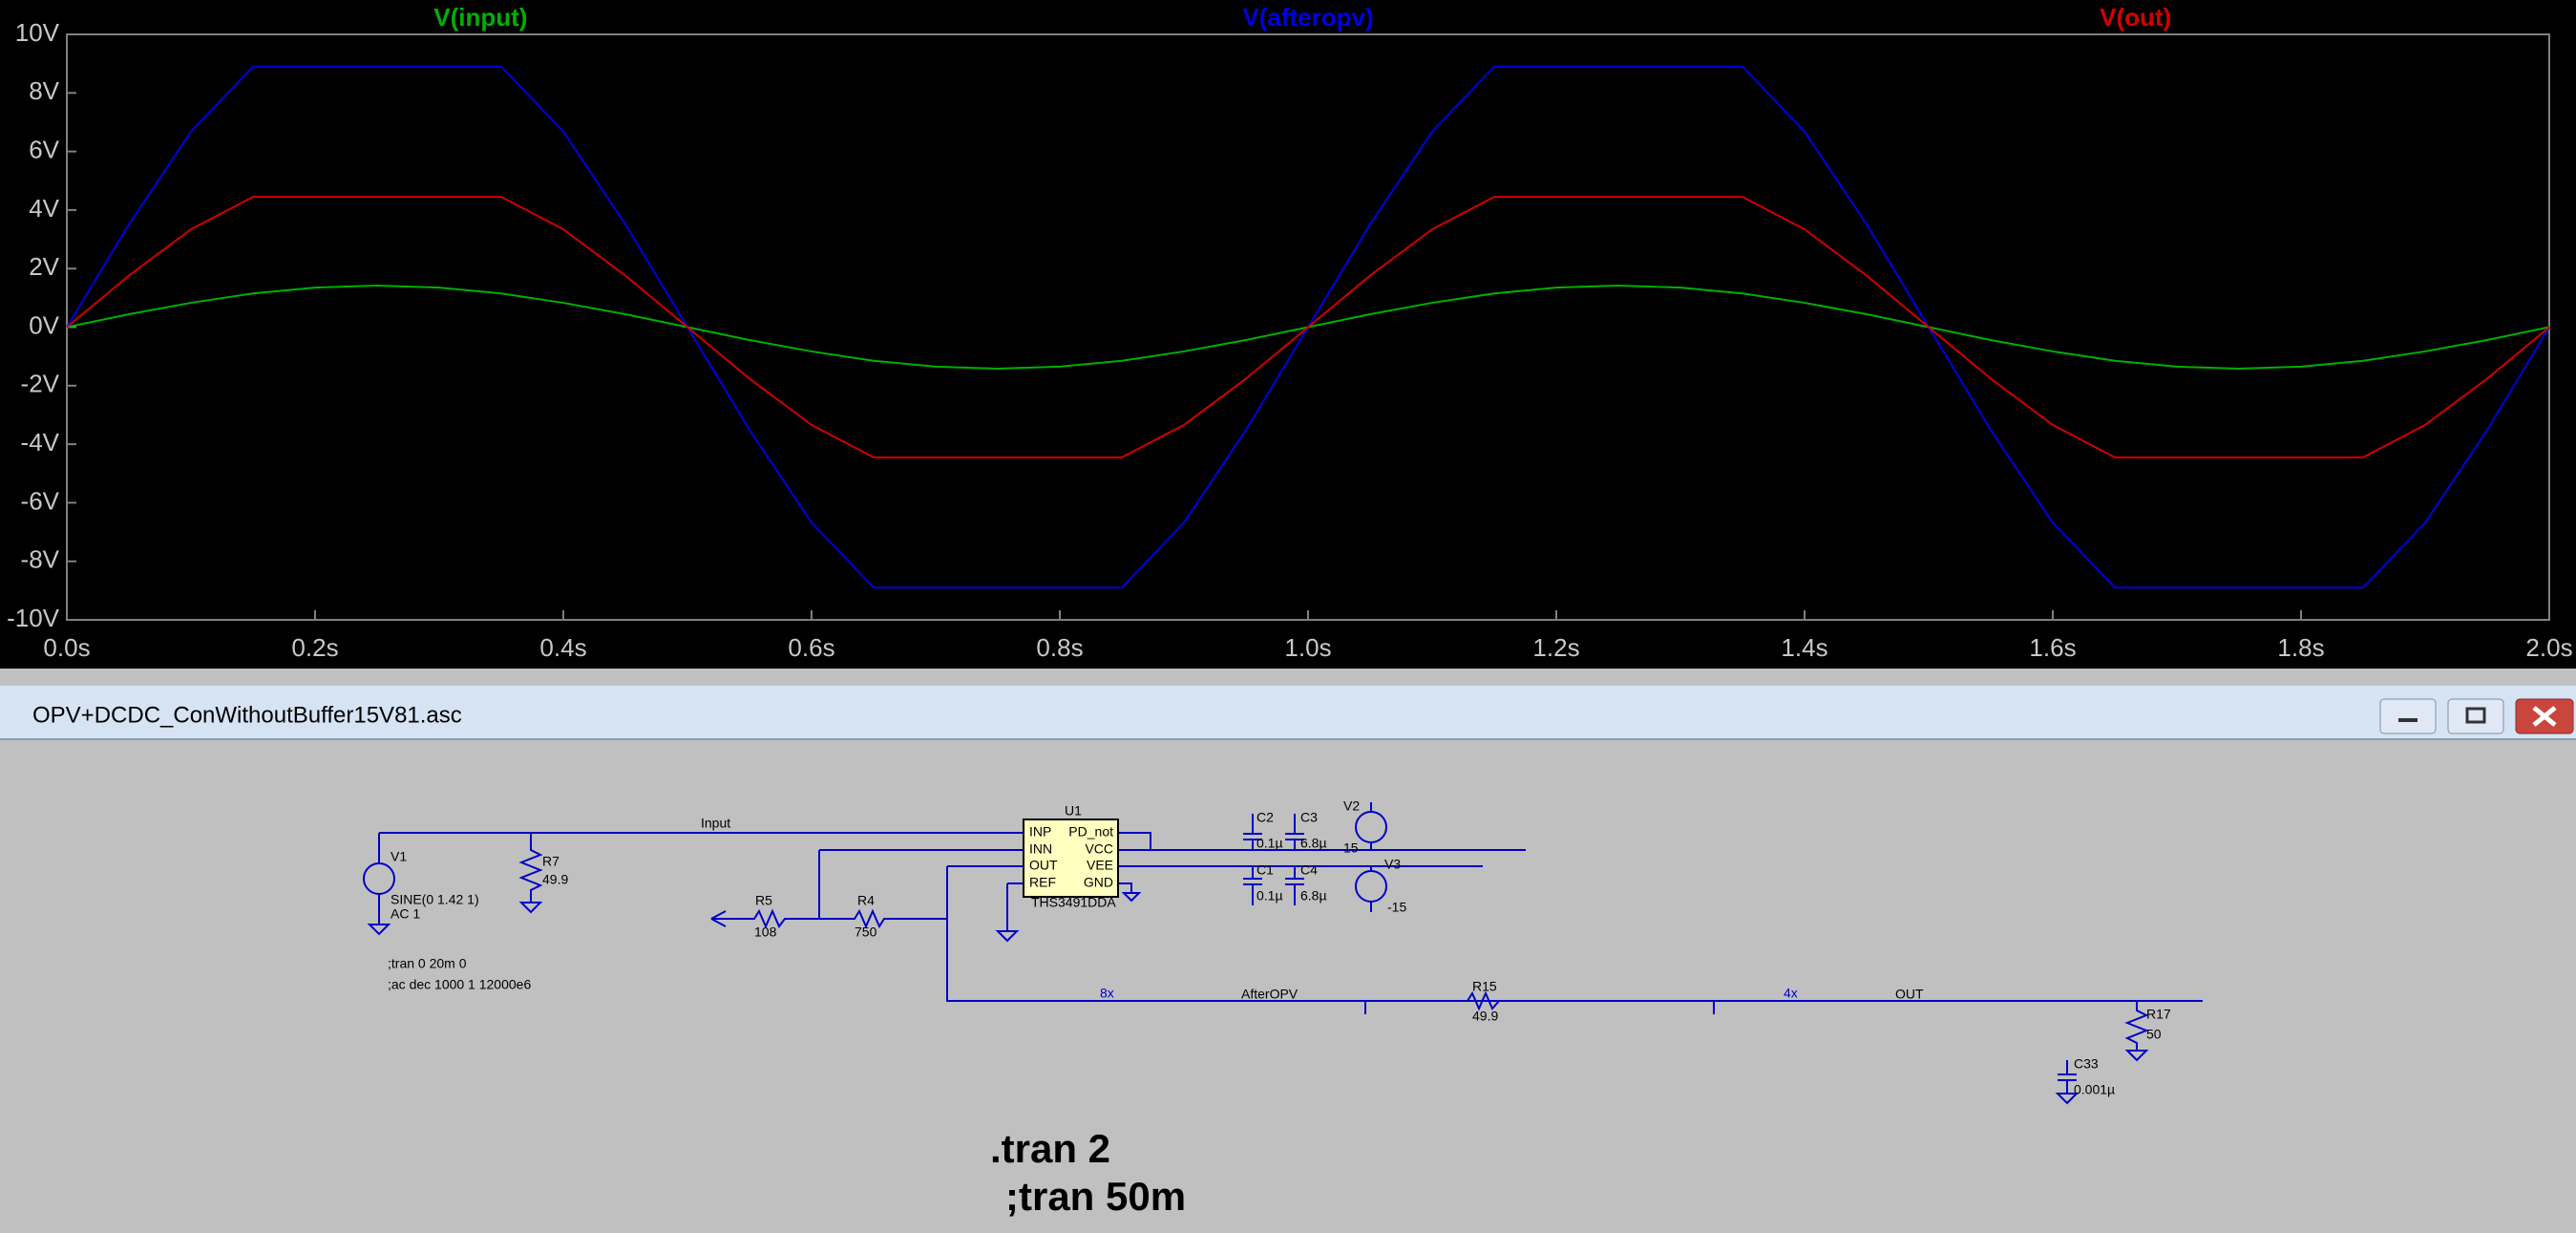  I want to click on pin-label: INP, so click(1040, 832).